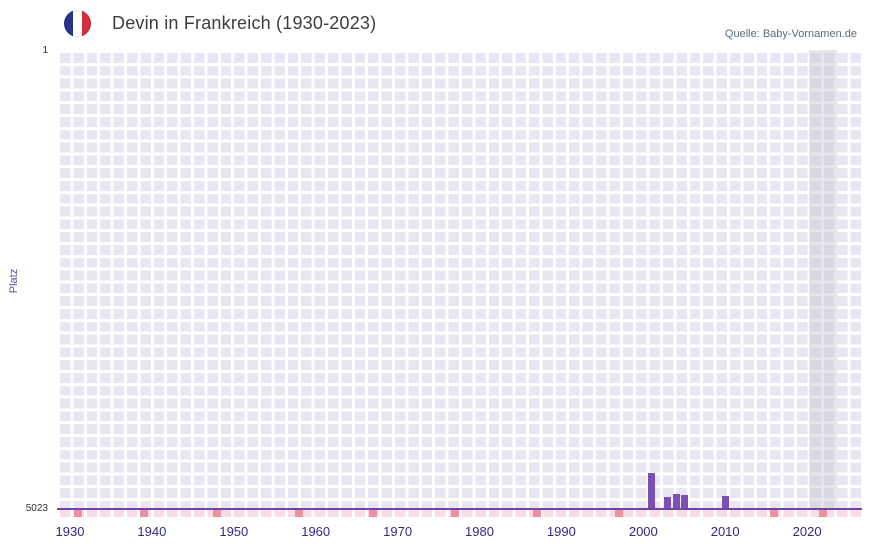 The width and height of the screenshot is (873, 552). Describe the element at coordinates (561, 531) in the screenshot. I see `x-tick-label: 1990` at that location.